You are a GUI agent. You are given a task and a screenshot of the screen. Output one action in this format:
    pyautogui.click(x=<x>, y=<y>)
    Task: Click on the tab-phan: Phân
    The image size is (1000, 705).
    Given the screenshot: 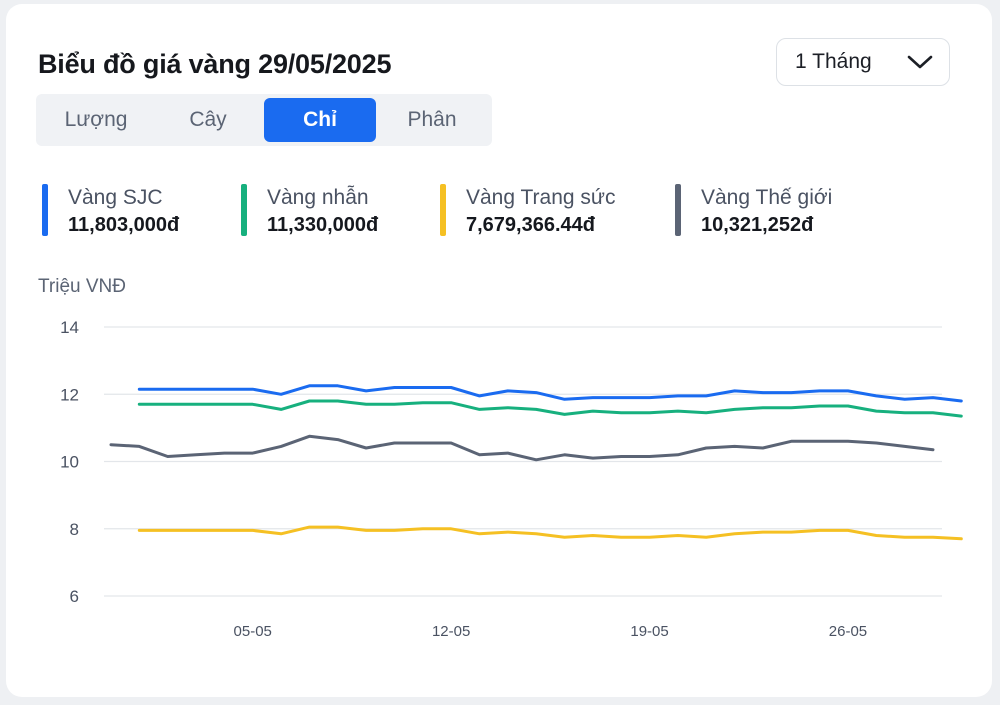 What is the action you would take?
    pyautogui.click(x=432, y=119)
    